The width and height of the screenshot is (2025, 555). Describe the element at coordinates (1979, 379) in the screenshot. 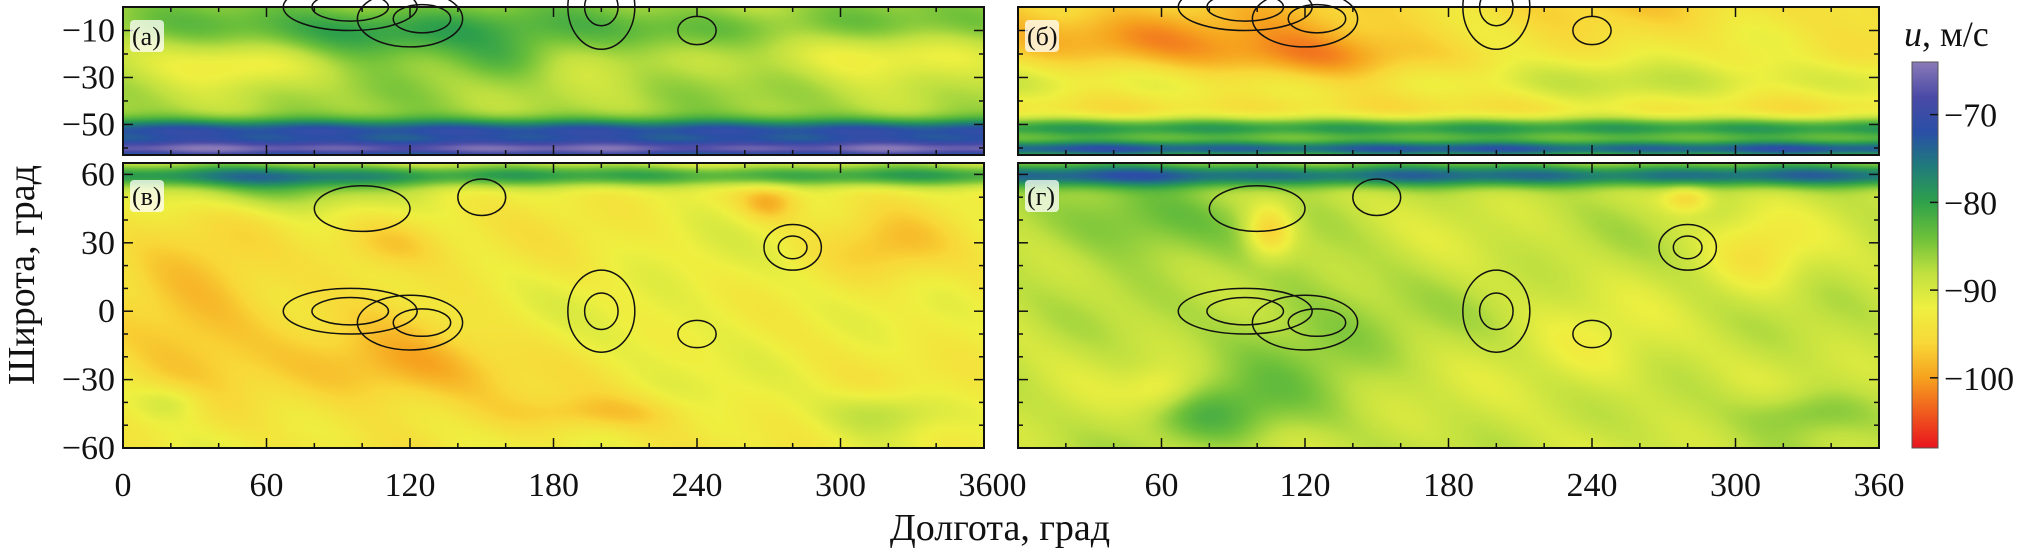

I see `colorbar-tick-label: −100` at that location.